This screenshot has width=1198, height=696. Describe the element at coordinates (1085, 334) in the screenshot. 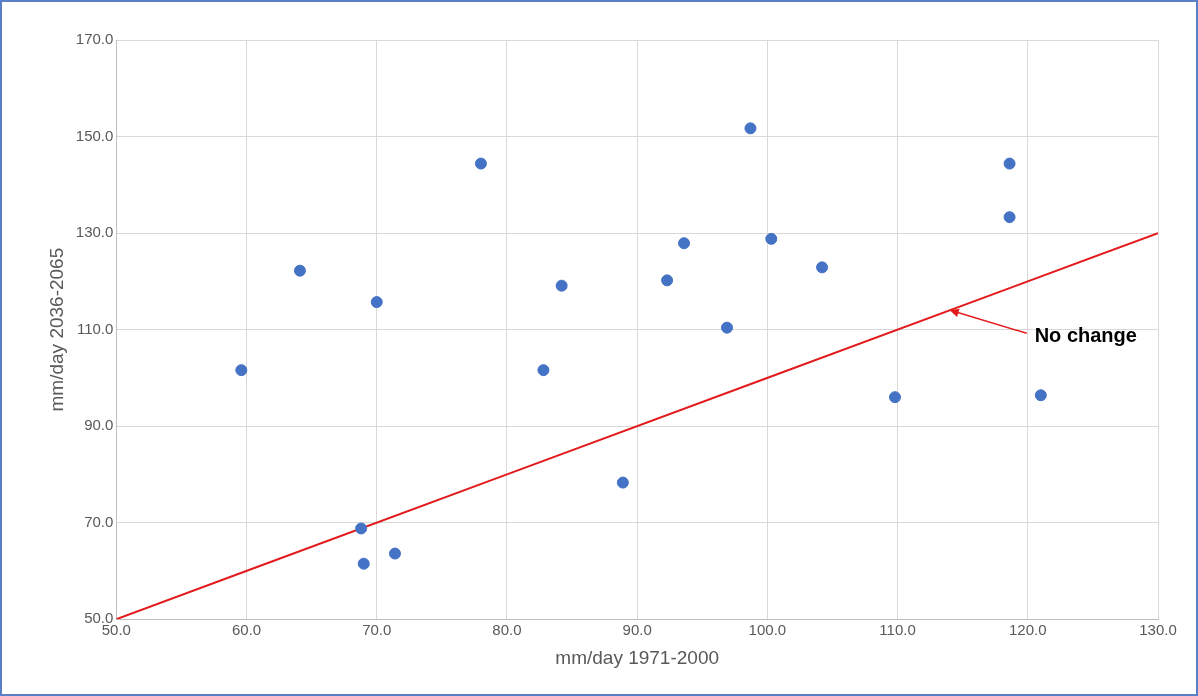

I see `annotation: No change` at that location.